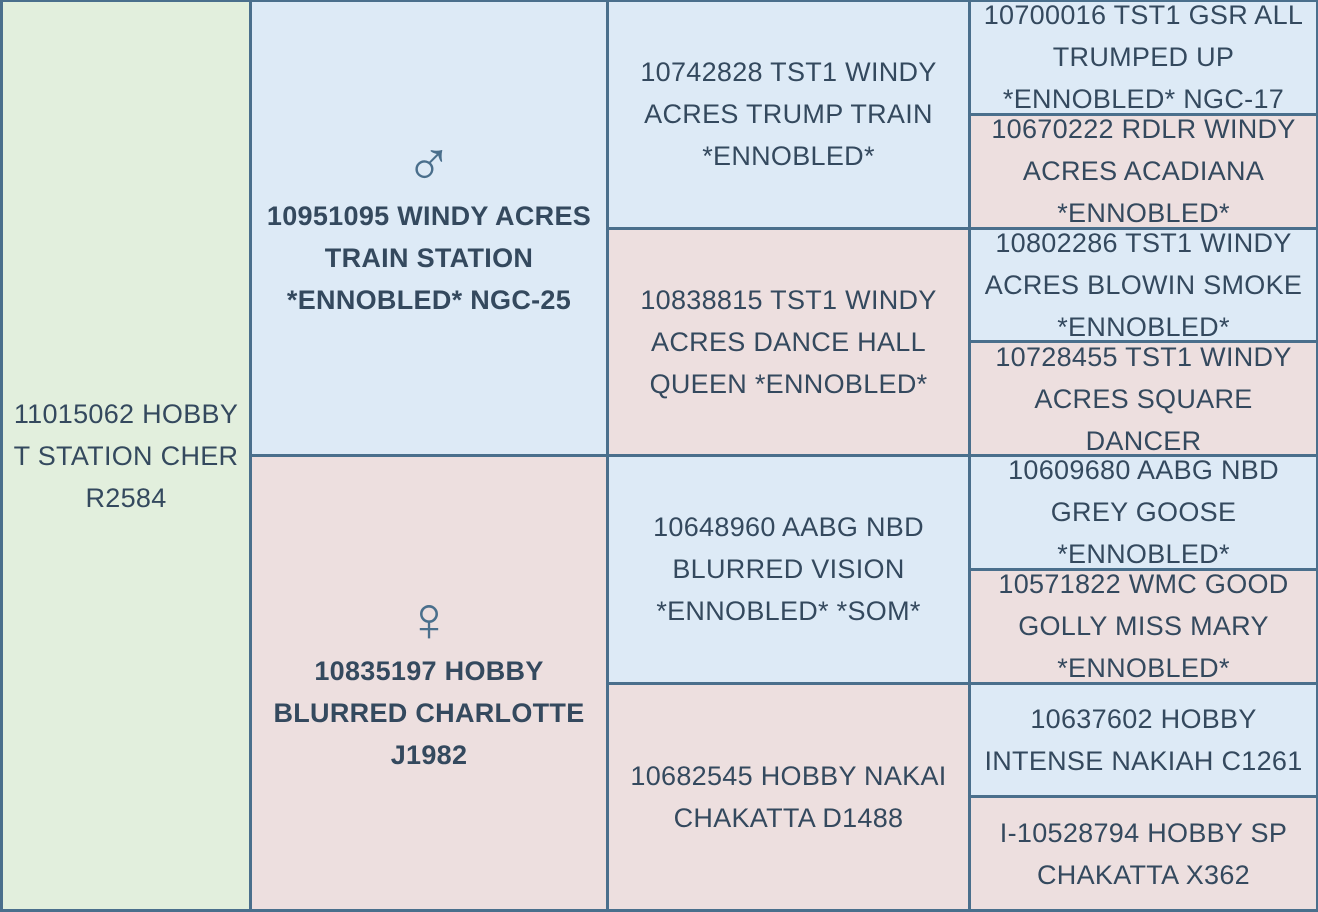 This screenshot has width=1318, height=912. I want to click on great-grandparent-cell: 10637602 HOBBY INTENSE NAKIAH C1261, so click(1143, 740).